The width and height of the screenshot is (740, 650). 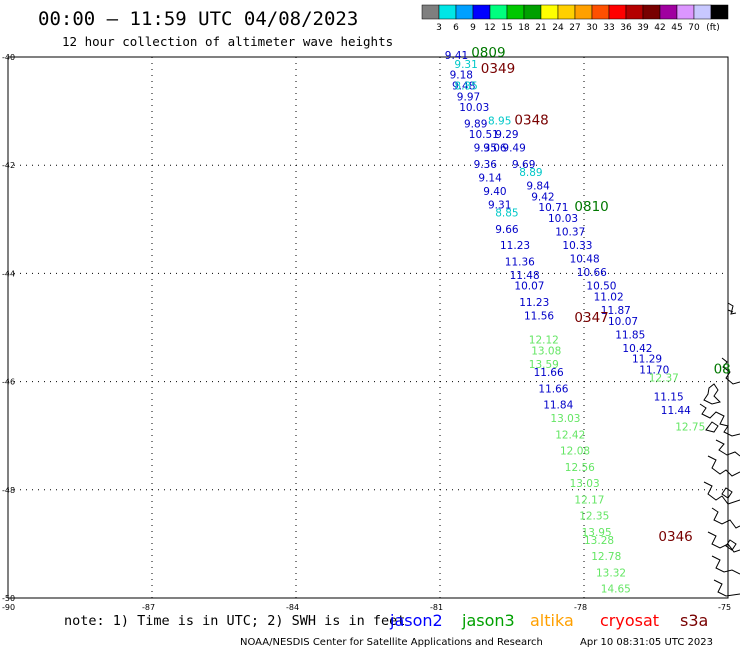 I want to click on wave-height-reading: 8.89, so click(x=530, y=173).